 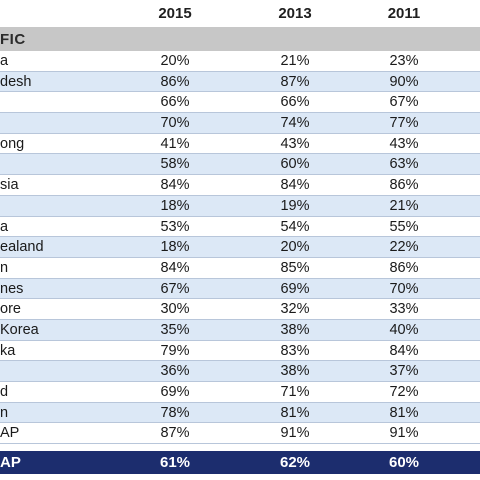 What do you see at coordinates (240, 123) in the screenshot?
I see `table-row: 70% 74% 77%` at bounding box center [240, 123].